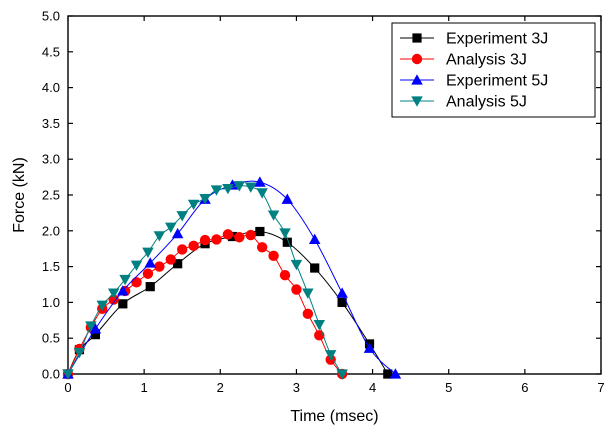 The image size is (605, 432). Describe the element at coordinates (205, 304) in the screenshot. I see `series-line` at that location.